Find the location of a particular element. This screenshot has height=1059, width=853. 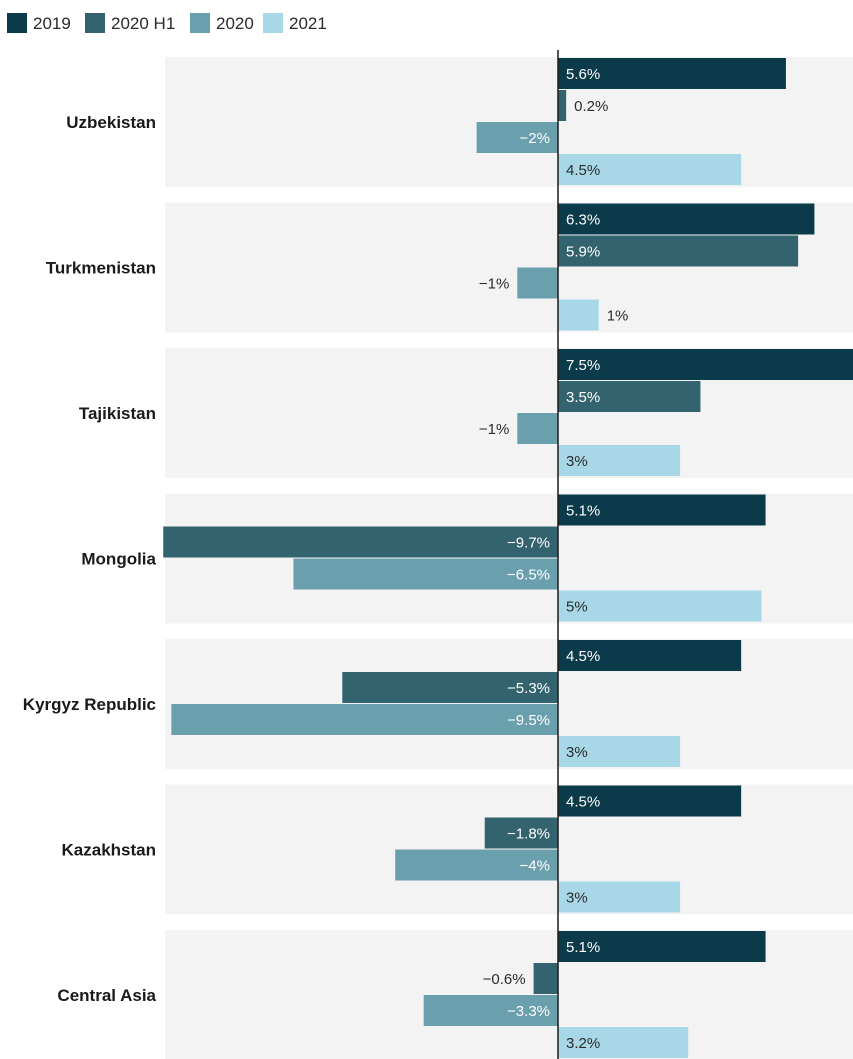

data-label: 6.3% is located at coordinates (583, 220).